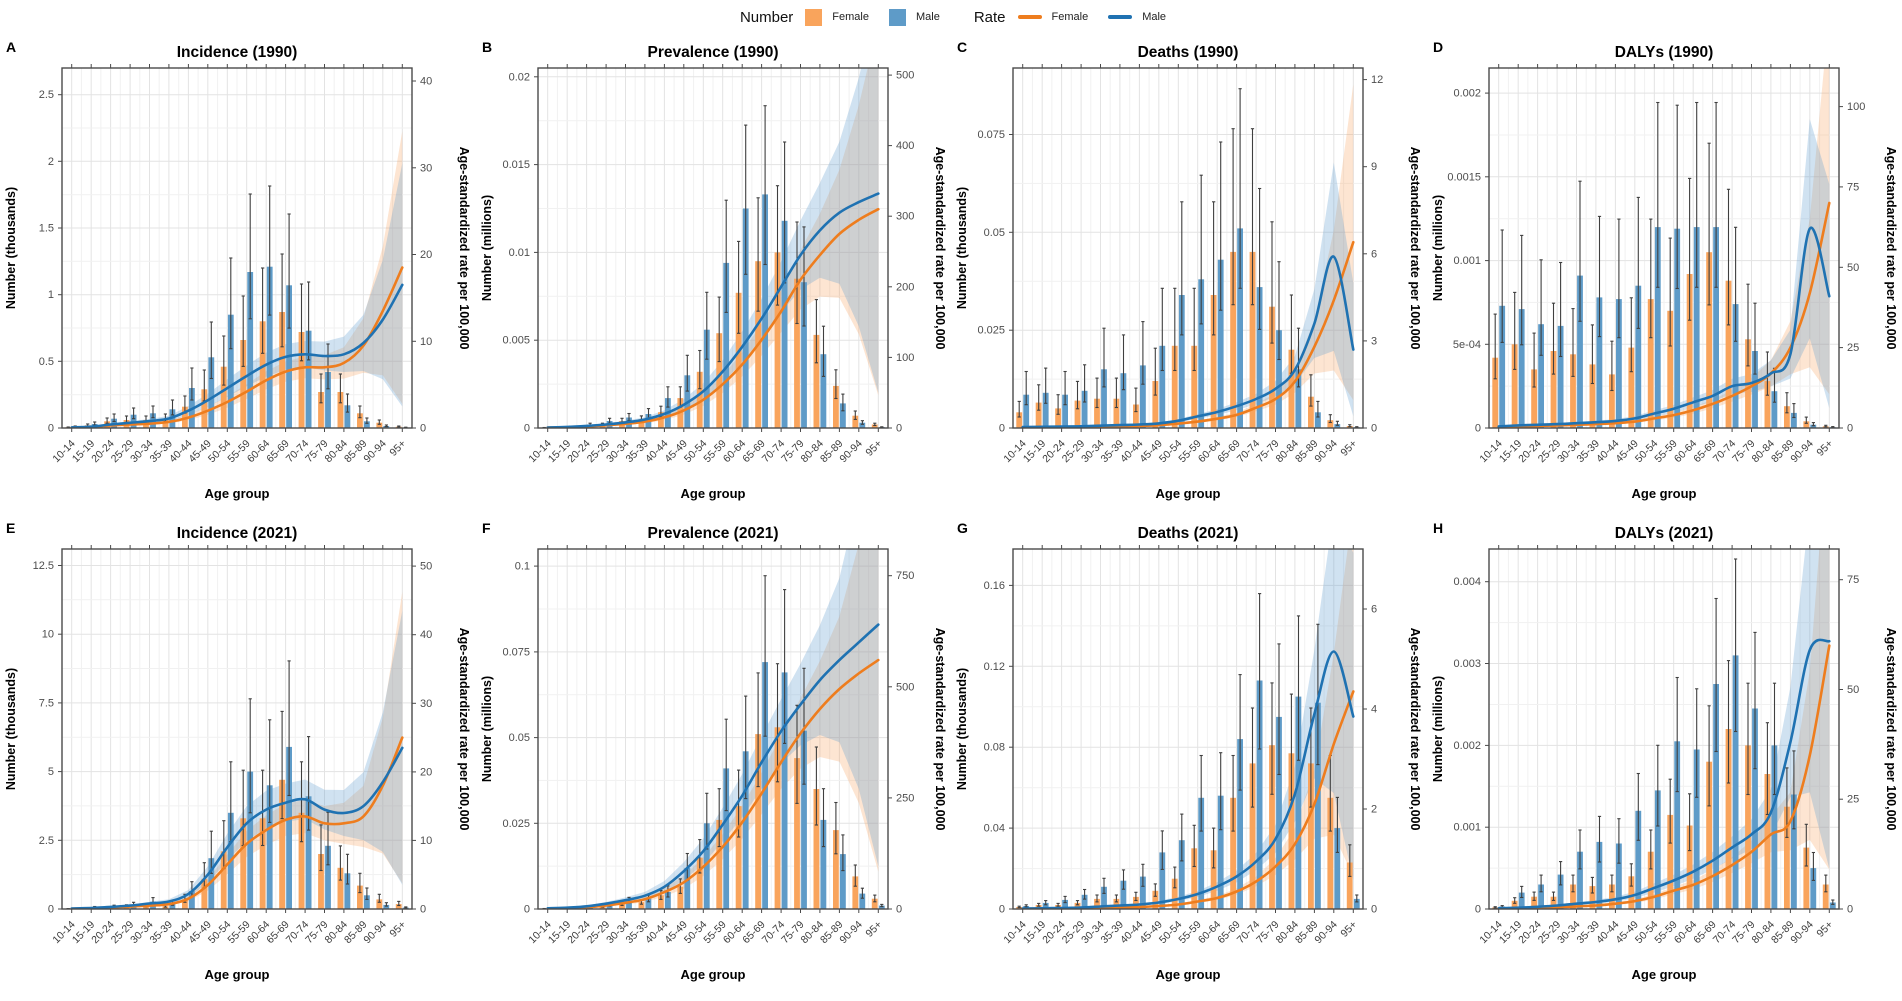 The image size is (1902, 1001). Describe the element at coordinates (1188, 533) in the screenshot. I see `svg-text: Deaths (2021)` at that location.